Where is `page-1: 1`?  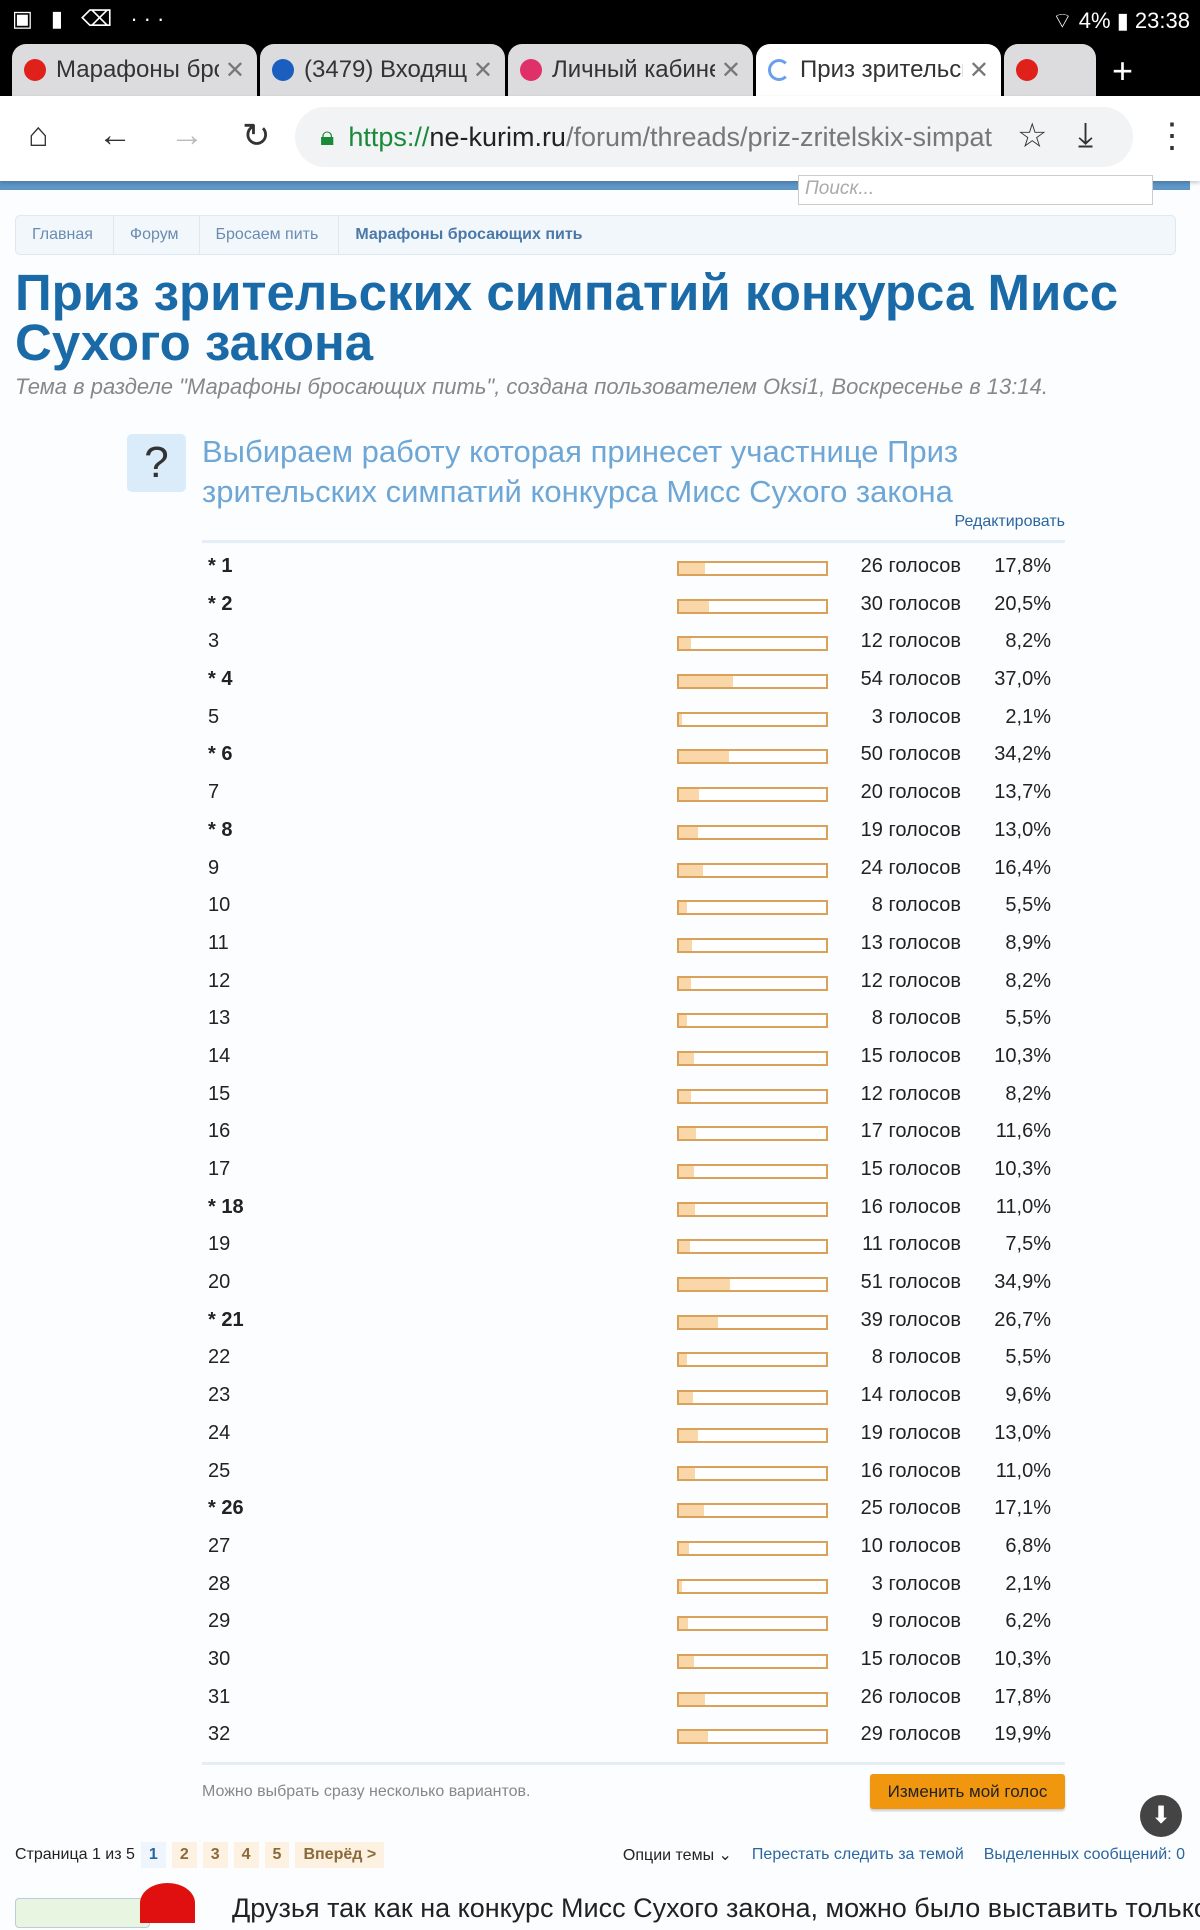 page-1: 1 is located at coordinates (153, 1855).